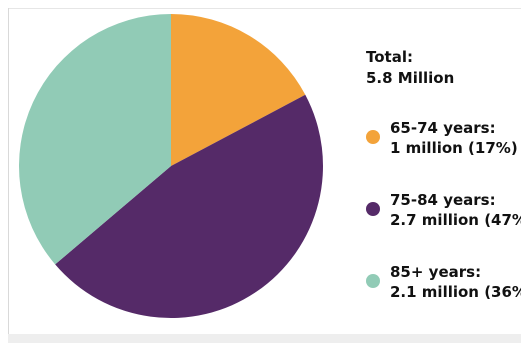 Image resolution: width=521 pixels, height=343 pixels. Describe the element at coordinates (455, 292) in the screenshot. I see `legend-value-85-plus: 2.1 million (36%` at that location.